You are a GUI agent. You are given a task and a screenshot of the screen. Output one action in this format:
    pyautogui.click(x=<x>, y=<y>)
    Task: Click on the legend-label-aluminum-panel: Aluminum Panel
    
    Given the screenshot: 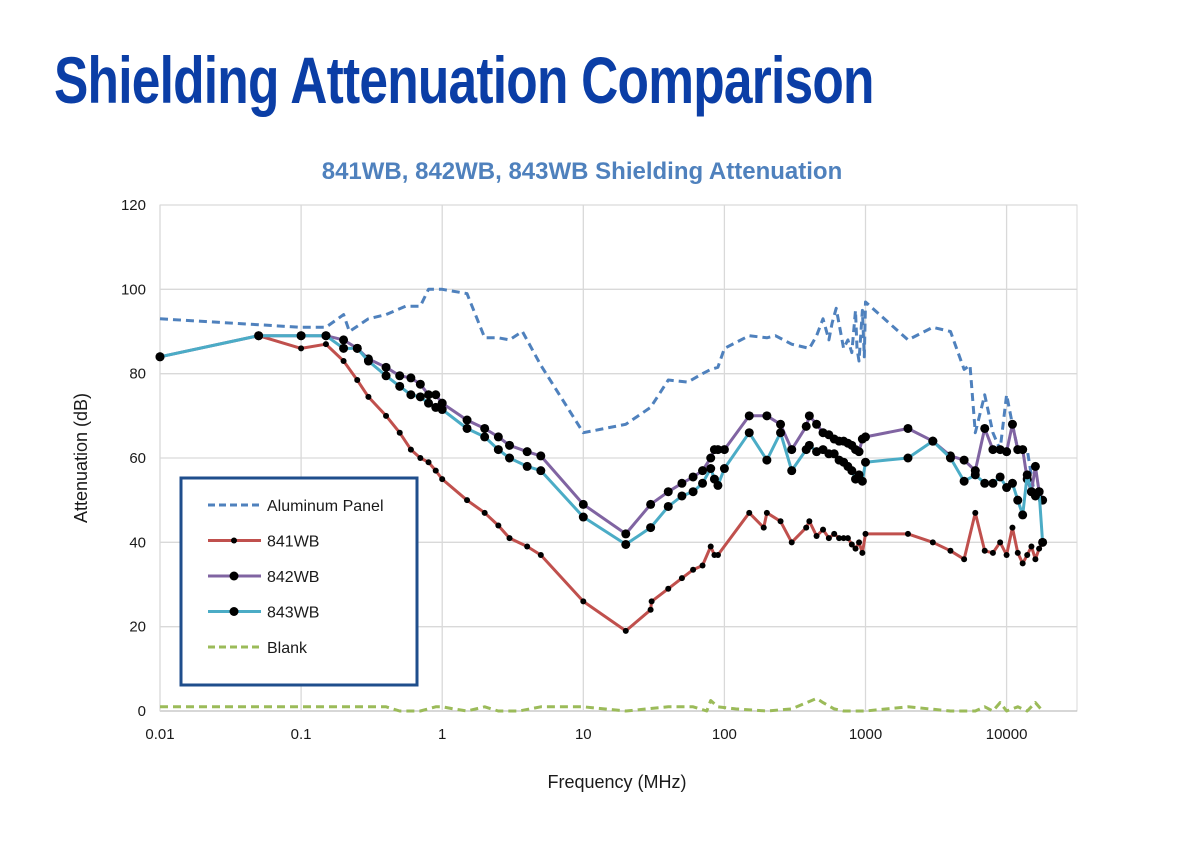 What is the action you would take?
    pyautogui.click(x=325, y=506)
    